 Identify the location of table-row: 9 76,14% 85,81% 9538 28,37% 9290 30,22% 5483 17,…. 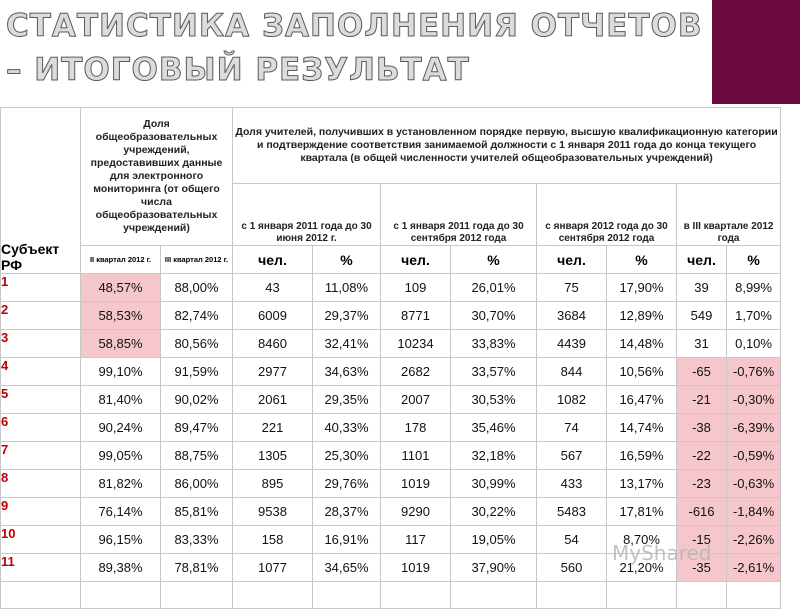
(391, 511).